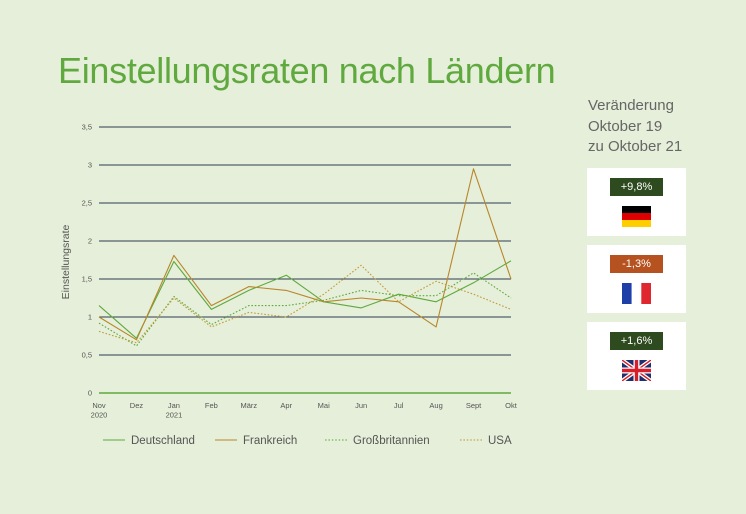 This screenshot has height=514, width=746. I want to click on y-tick-label: 2, so click(90, 241).